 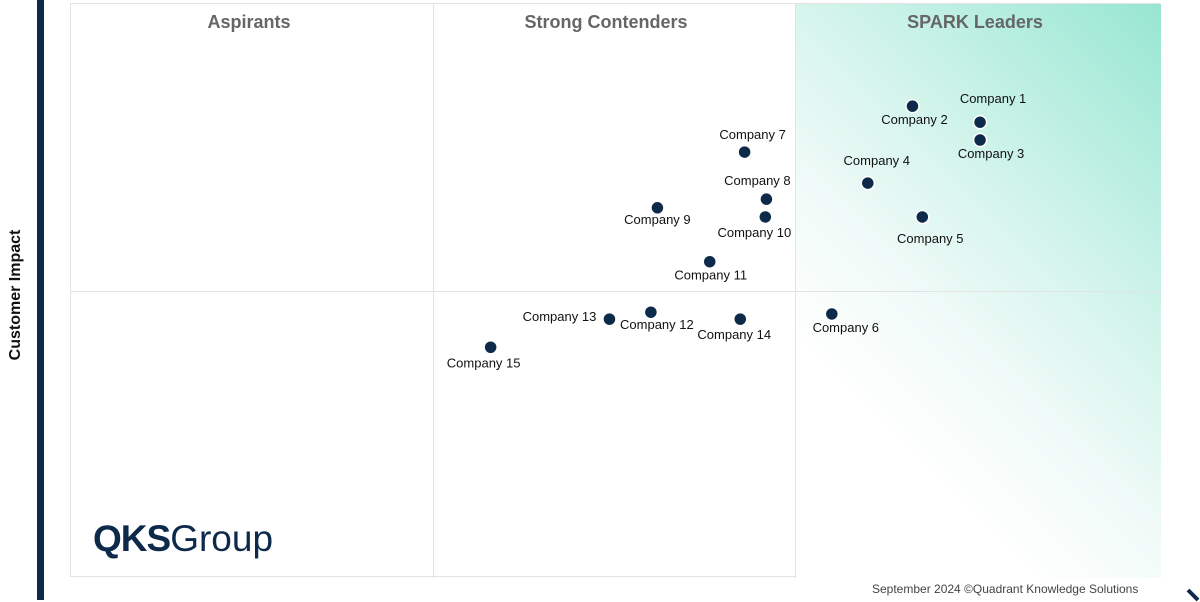 What do you see at coordinates (606, 22) in the screenshot?
I see `quadrant-title-strong-contenders: Strong Contenders` at bounding box center [606, 22].